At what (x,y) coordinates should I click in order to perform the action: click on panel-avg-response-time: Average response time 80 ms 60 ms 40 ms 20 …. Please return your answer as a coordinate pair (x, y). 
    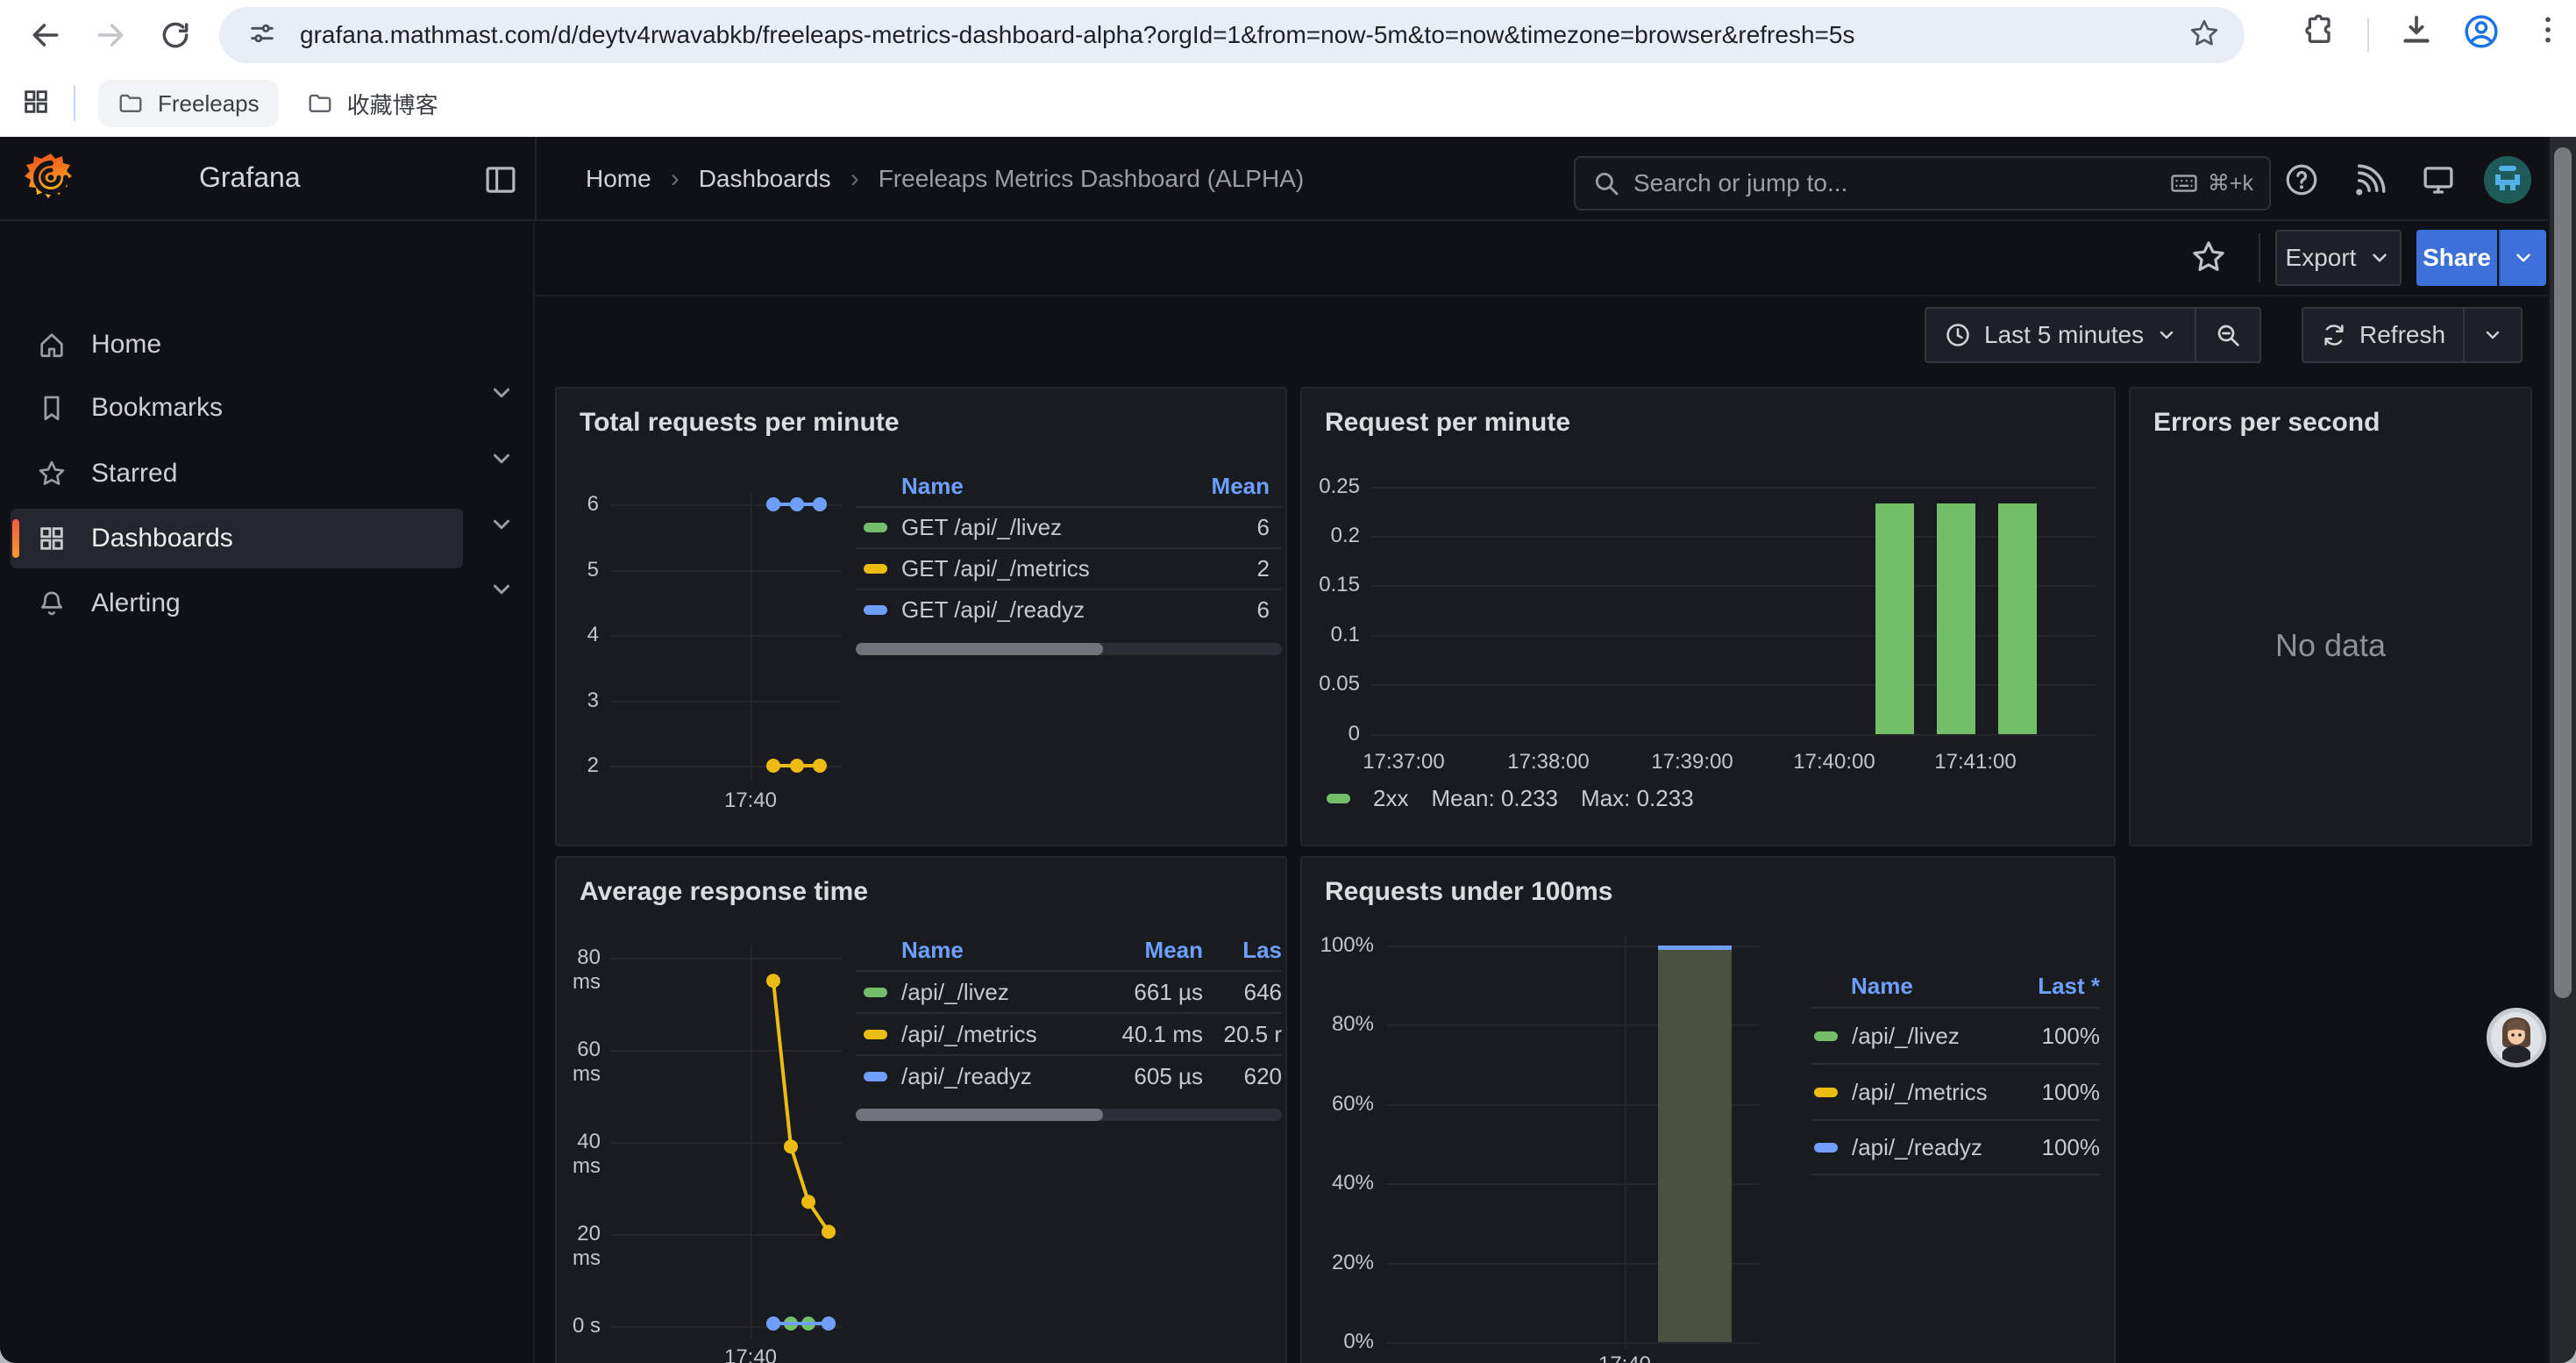
    Looking at the image, I should click on (921, 1109).